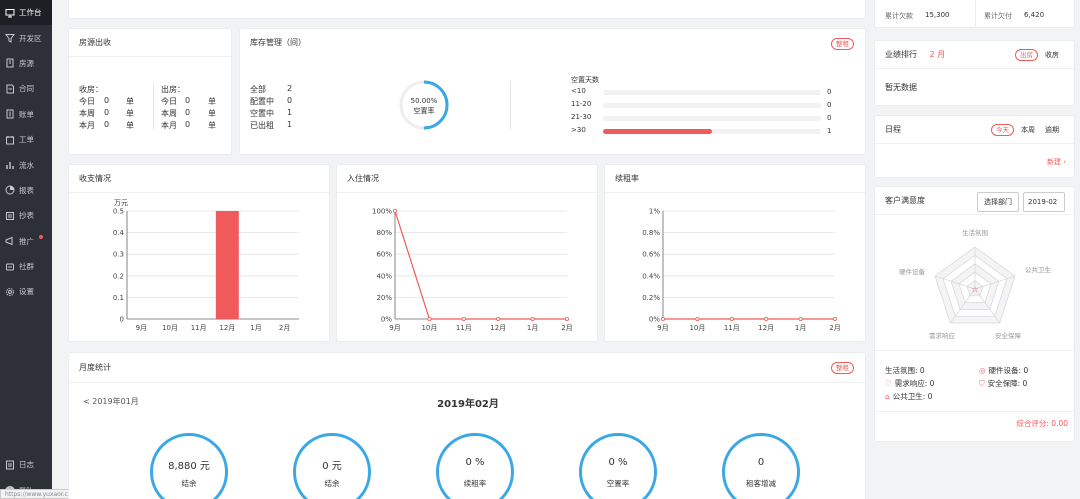 Image resolution: width=1080 pixels, height=499 pixels. I want to click on nav-item: 抄表, so click(26, 215).